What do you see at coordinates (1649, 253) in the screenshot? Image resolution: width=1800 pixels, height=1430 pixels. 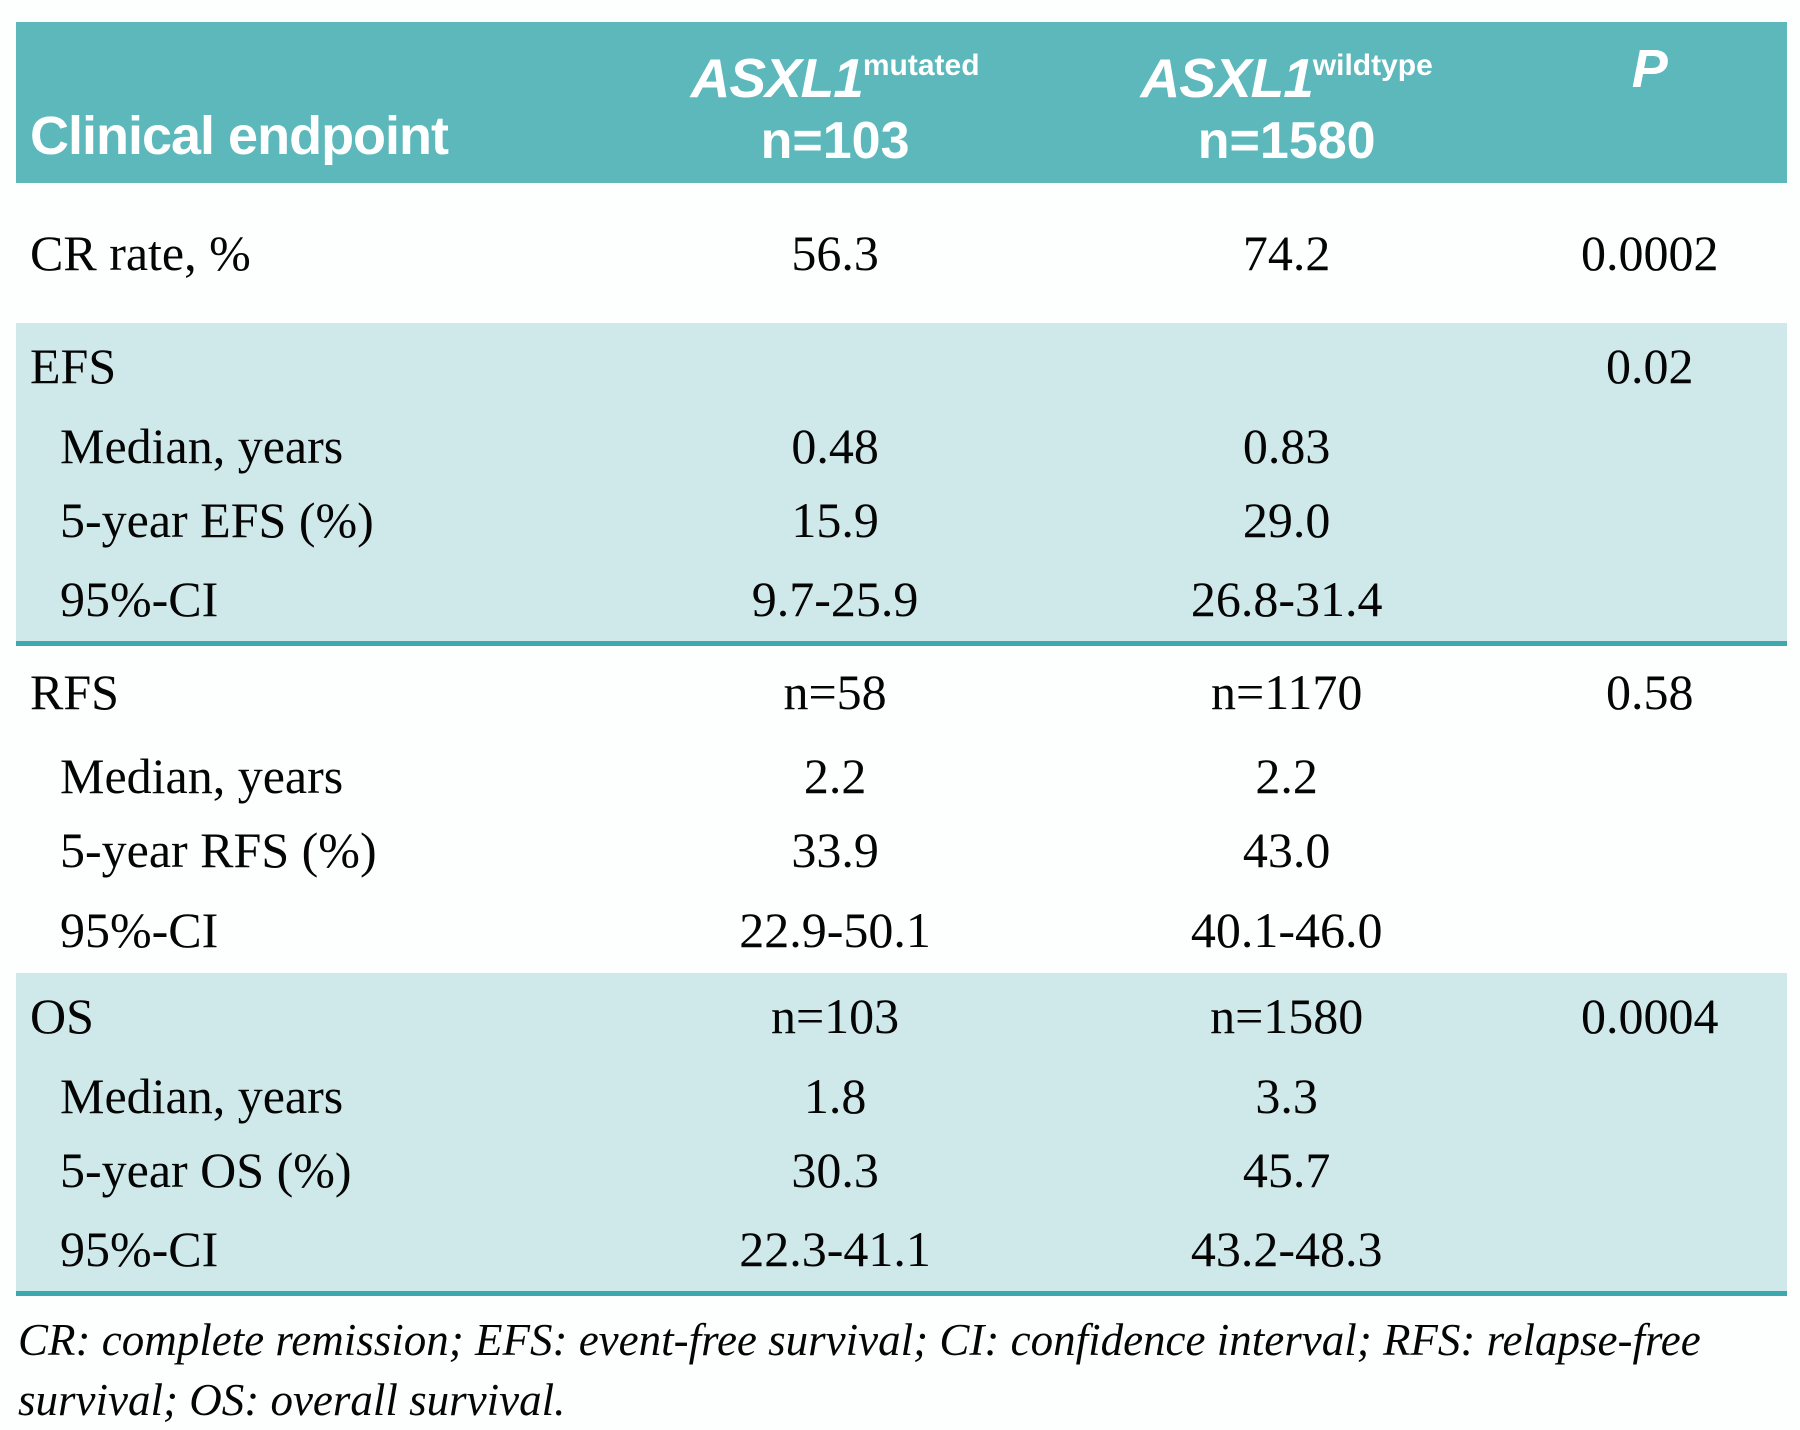 I see `cr-p-value: 0.0002` at bounding box center [1649, 253].